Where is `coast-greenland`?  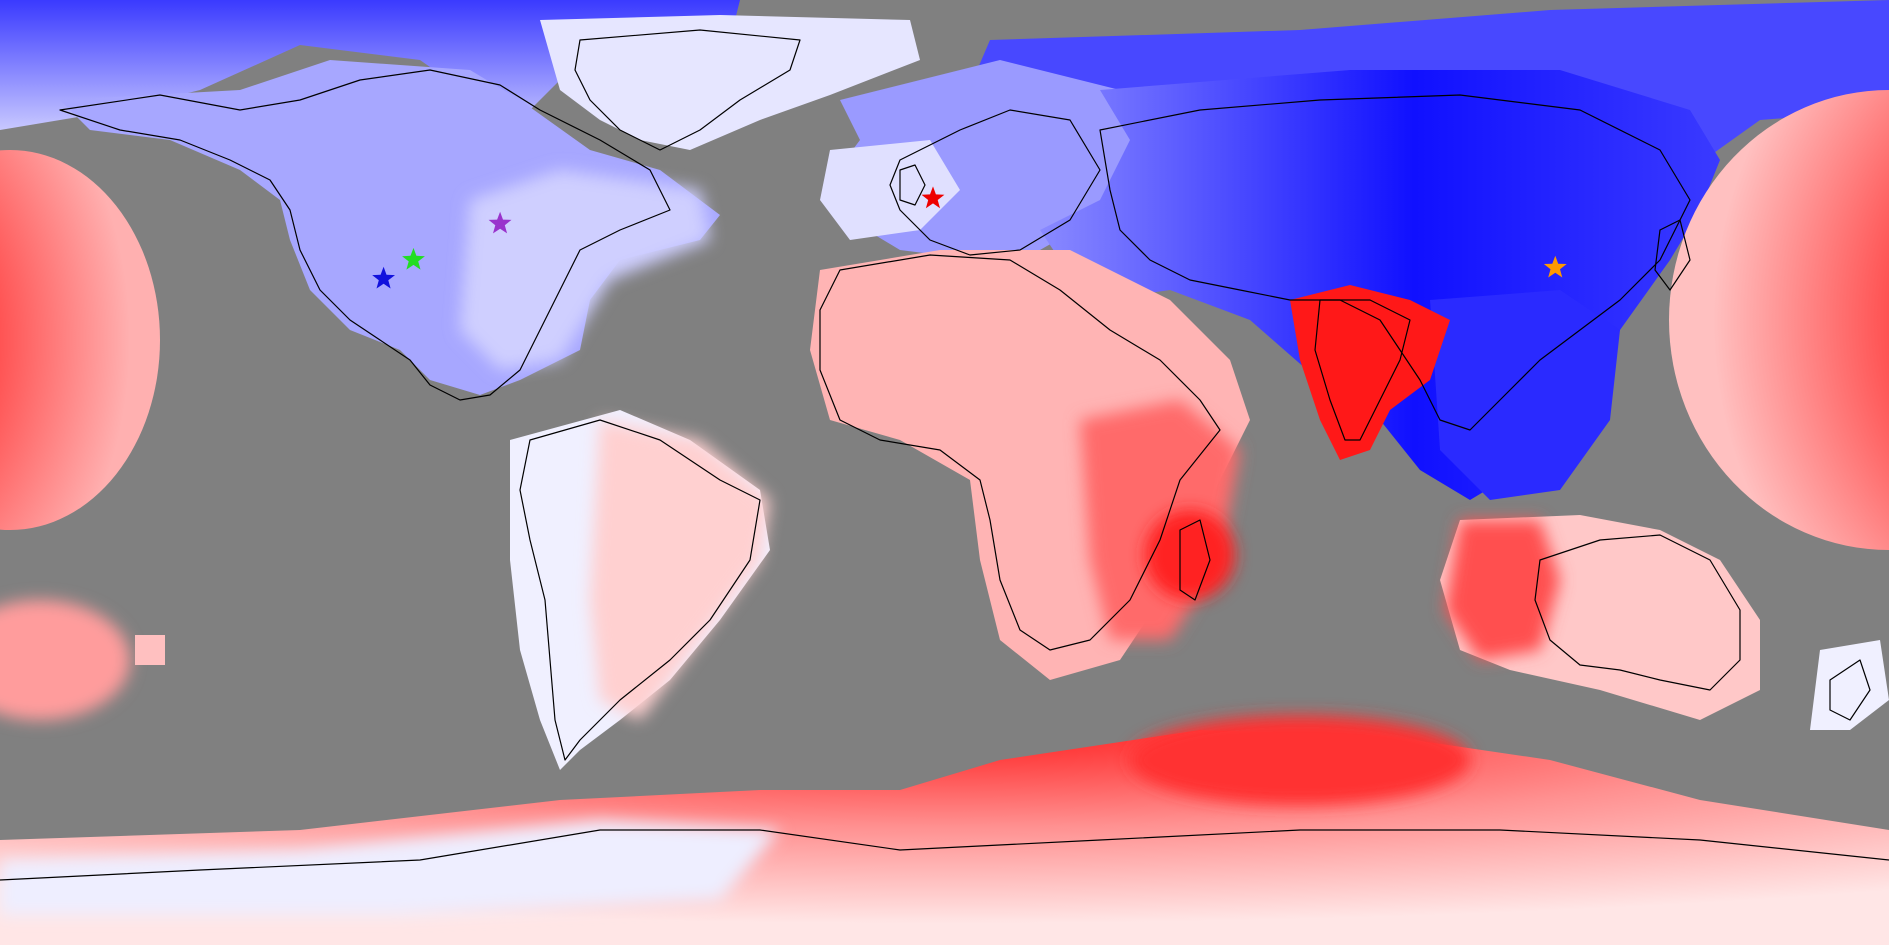
coast-greenland is located at coordinates (687, 90).